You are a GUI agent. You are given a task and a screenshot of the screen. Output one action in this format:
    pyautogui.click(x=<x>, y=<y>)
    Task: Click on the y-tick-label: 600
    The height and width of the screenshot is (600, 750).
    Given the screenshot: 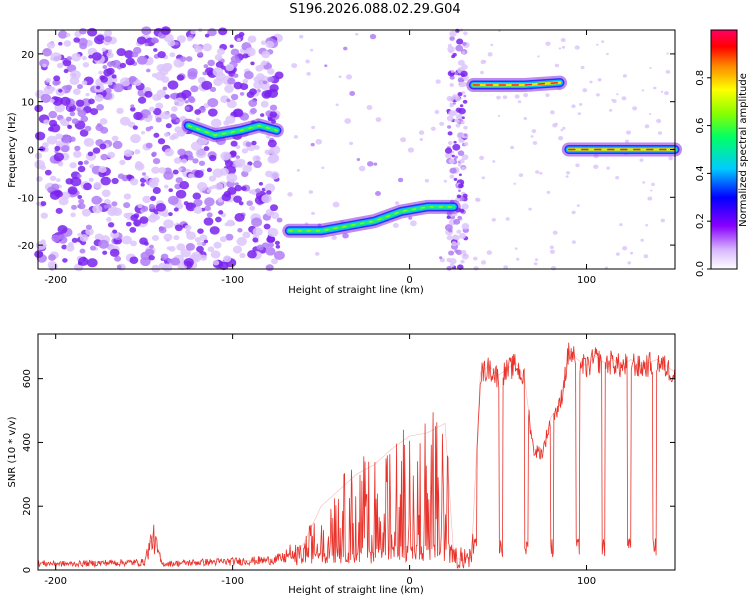 What is the action you would take?
    pyautogui.click(x=27, y=378)
    